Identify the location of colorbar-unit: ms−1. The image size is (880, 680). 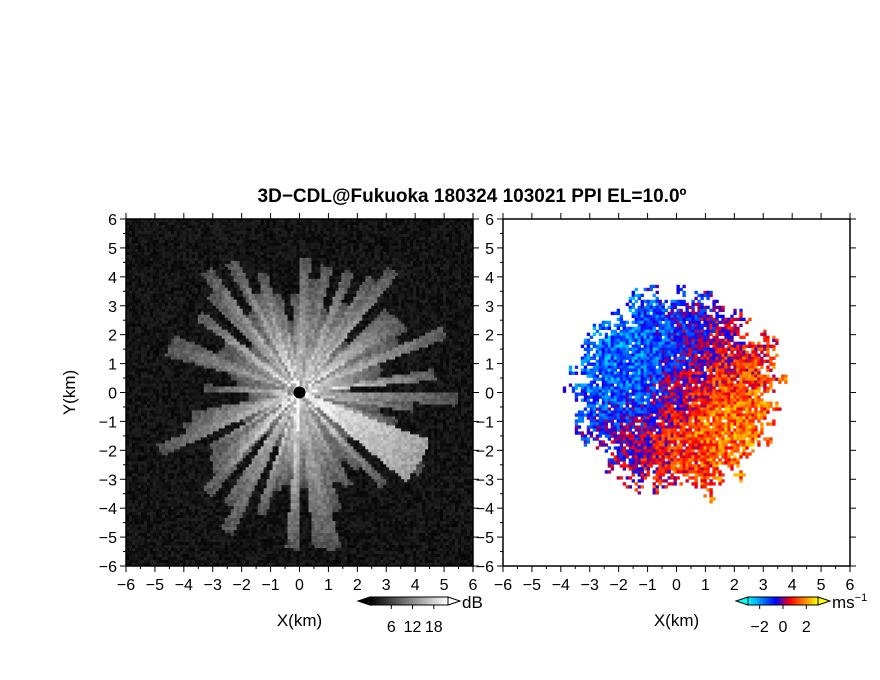
(849, 602).